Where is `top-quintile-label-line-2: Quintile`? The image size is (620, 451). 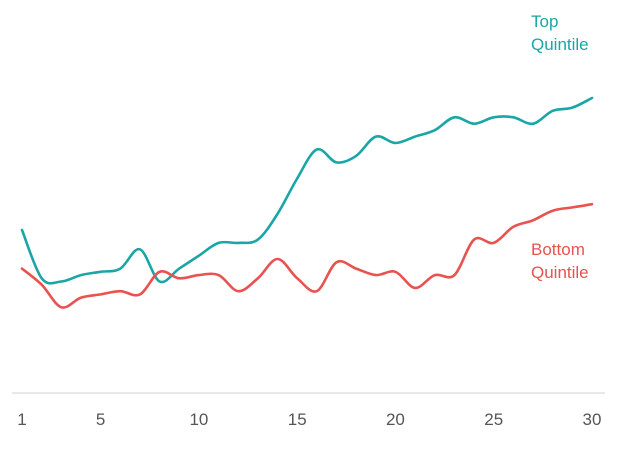 top-quintile-label-line-2: Quintile is located at coordinates (560, 44).